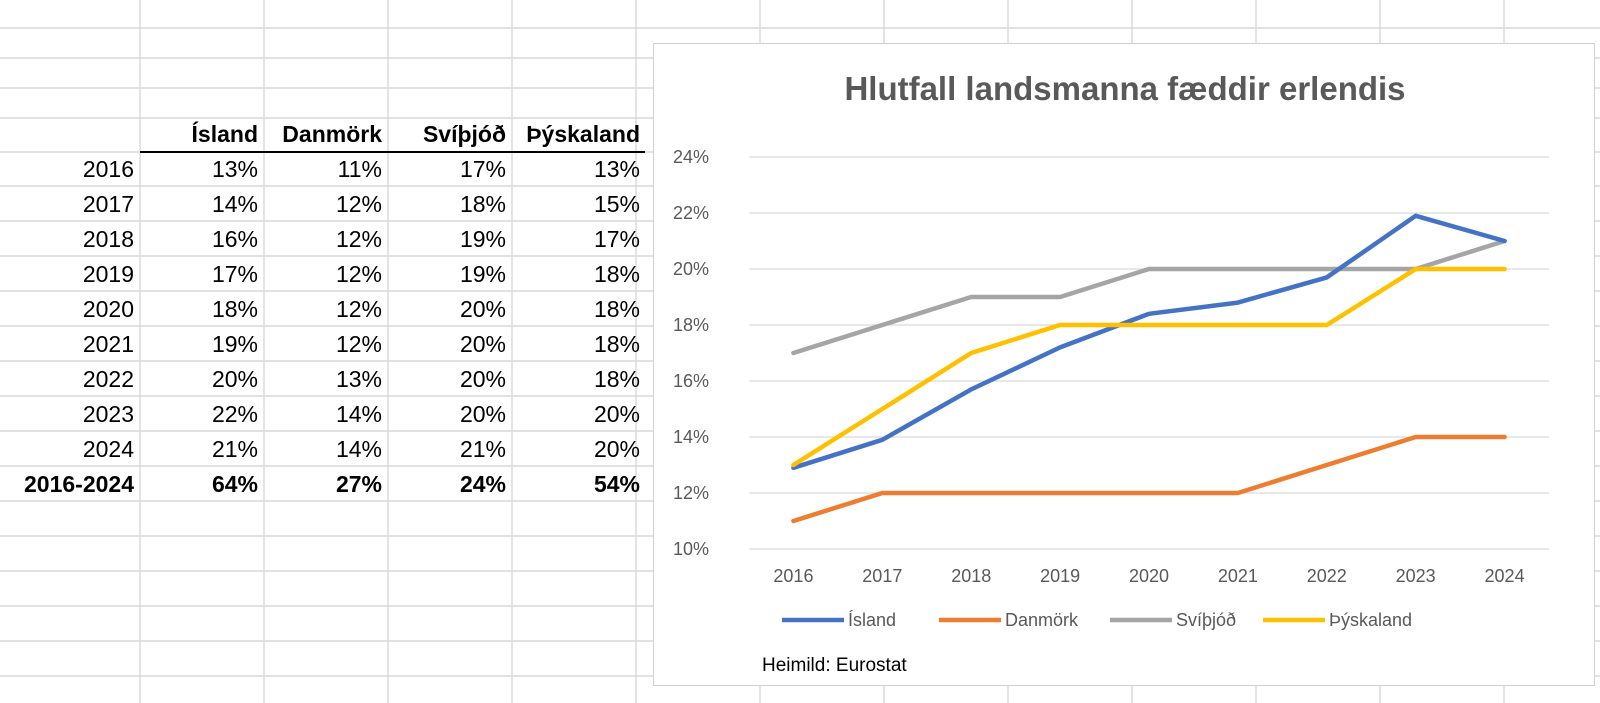 The width and height of the screenshot is (1600, 703). I want to click on year-cell: 2022, so click(108, 379).